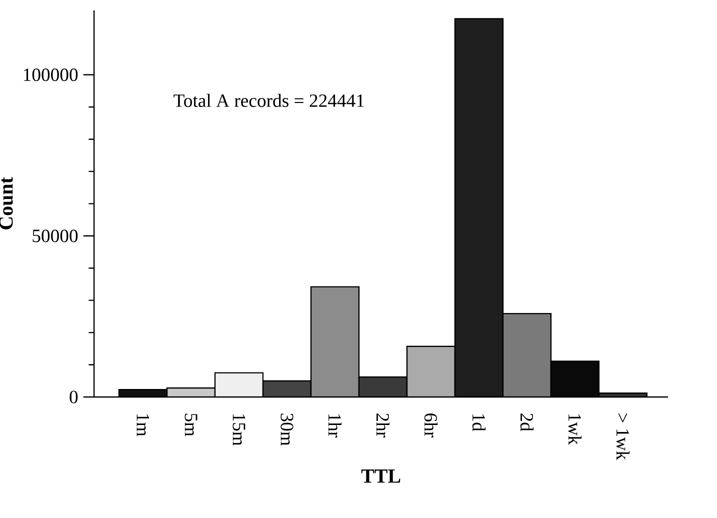 Image resolution: width=717 pixels, height=518 pixels. What do you see at coordinates (623, 437) in the screenshot?
I see `x-tick-label: > 1wk` at bounding box center [623, 437].